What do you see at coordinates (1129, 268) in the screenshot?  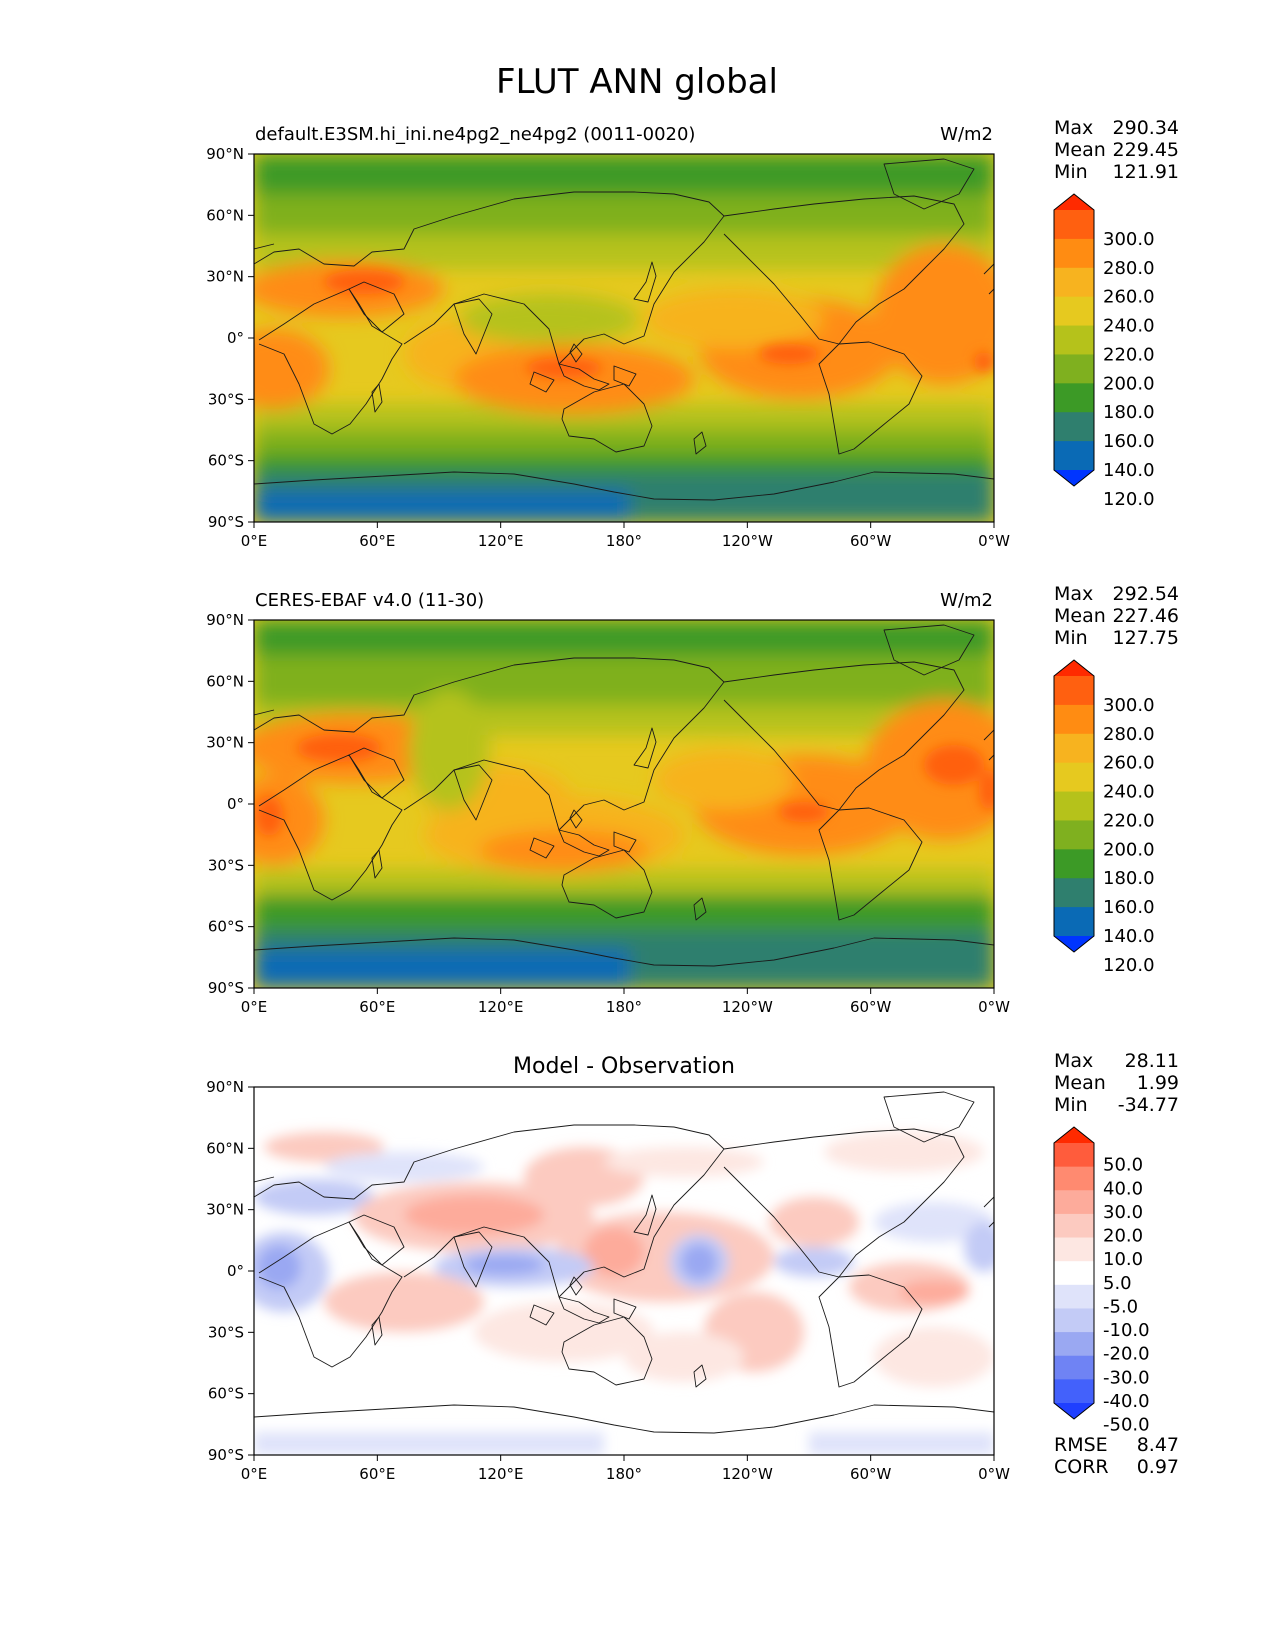 I see `colorbar-tick-label: 280.0` at bounding box center [1129, 268].